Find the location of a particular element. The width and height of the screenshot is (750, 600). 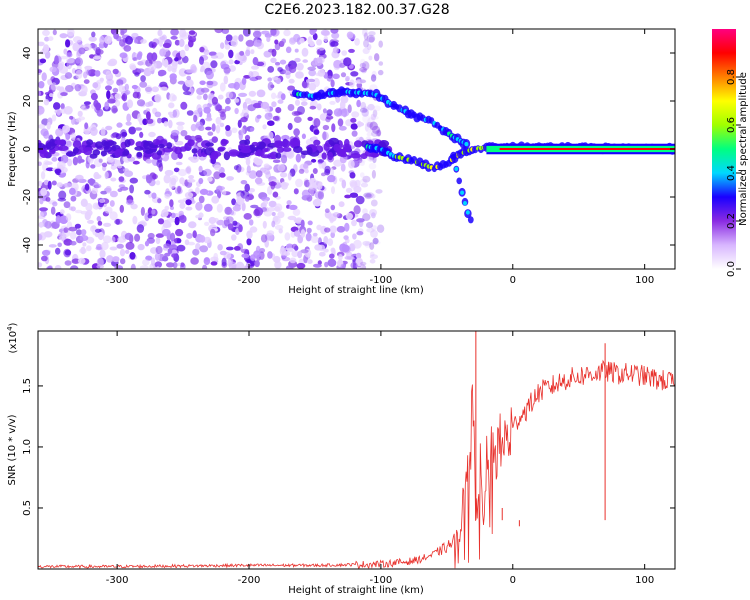

x-tick-label: -100 is located at coordinates (381, 280).